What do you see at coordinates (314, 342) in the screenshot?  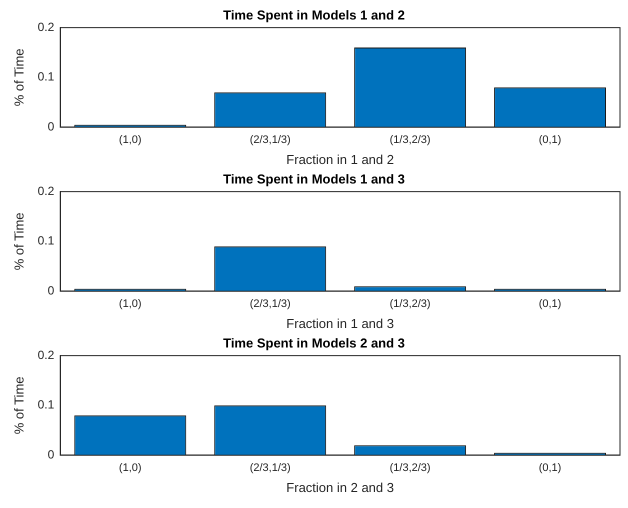 I see `chart-title: Time Spent in Models 2 and 3` at bounding box center [314, 342].